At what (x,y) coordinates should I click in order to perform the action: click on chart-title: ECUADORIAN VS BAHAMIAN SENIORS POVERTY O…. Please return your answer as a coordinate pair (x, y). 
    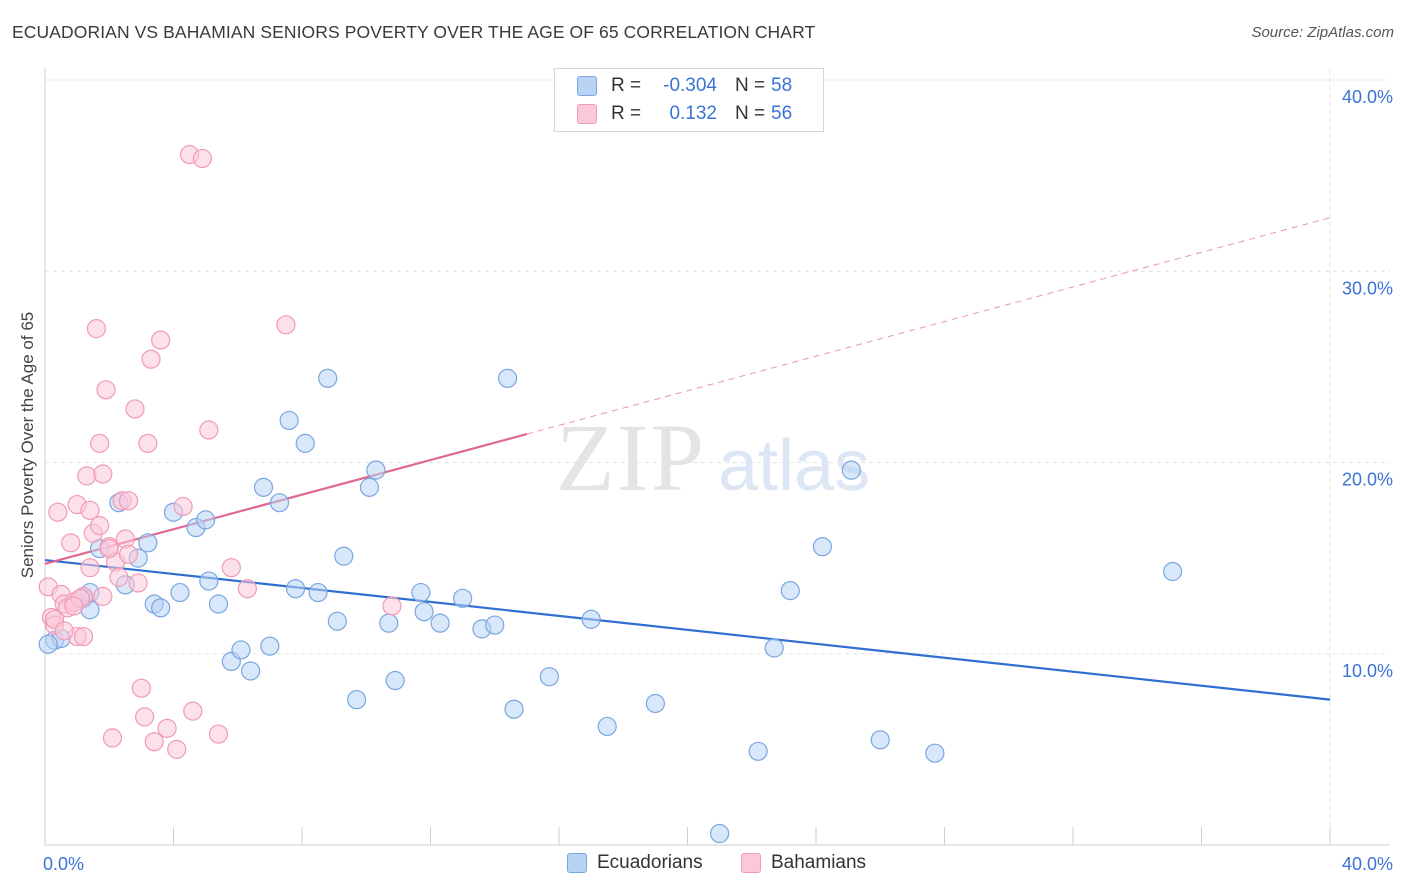
    Looking at the image, I should click on (414, 32).